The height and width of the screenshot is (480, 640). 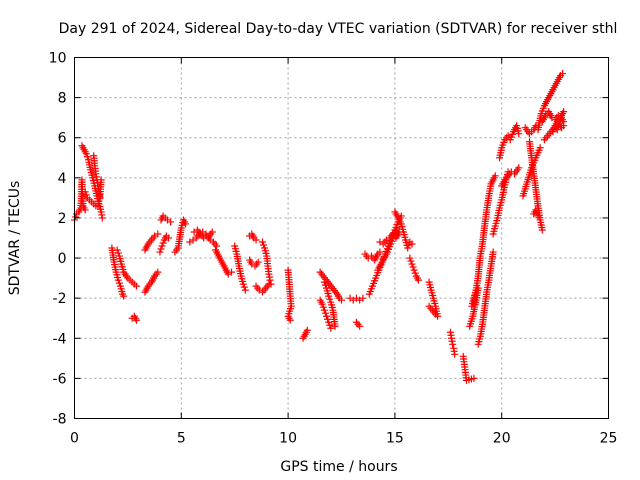 I want to click on x-tick-label: 15, so click(x=395, y=439).